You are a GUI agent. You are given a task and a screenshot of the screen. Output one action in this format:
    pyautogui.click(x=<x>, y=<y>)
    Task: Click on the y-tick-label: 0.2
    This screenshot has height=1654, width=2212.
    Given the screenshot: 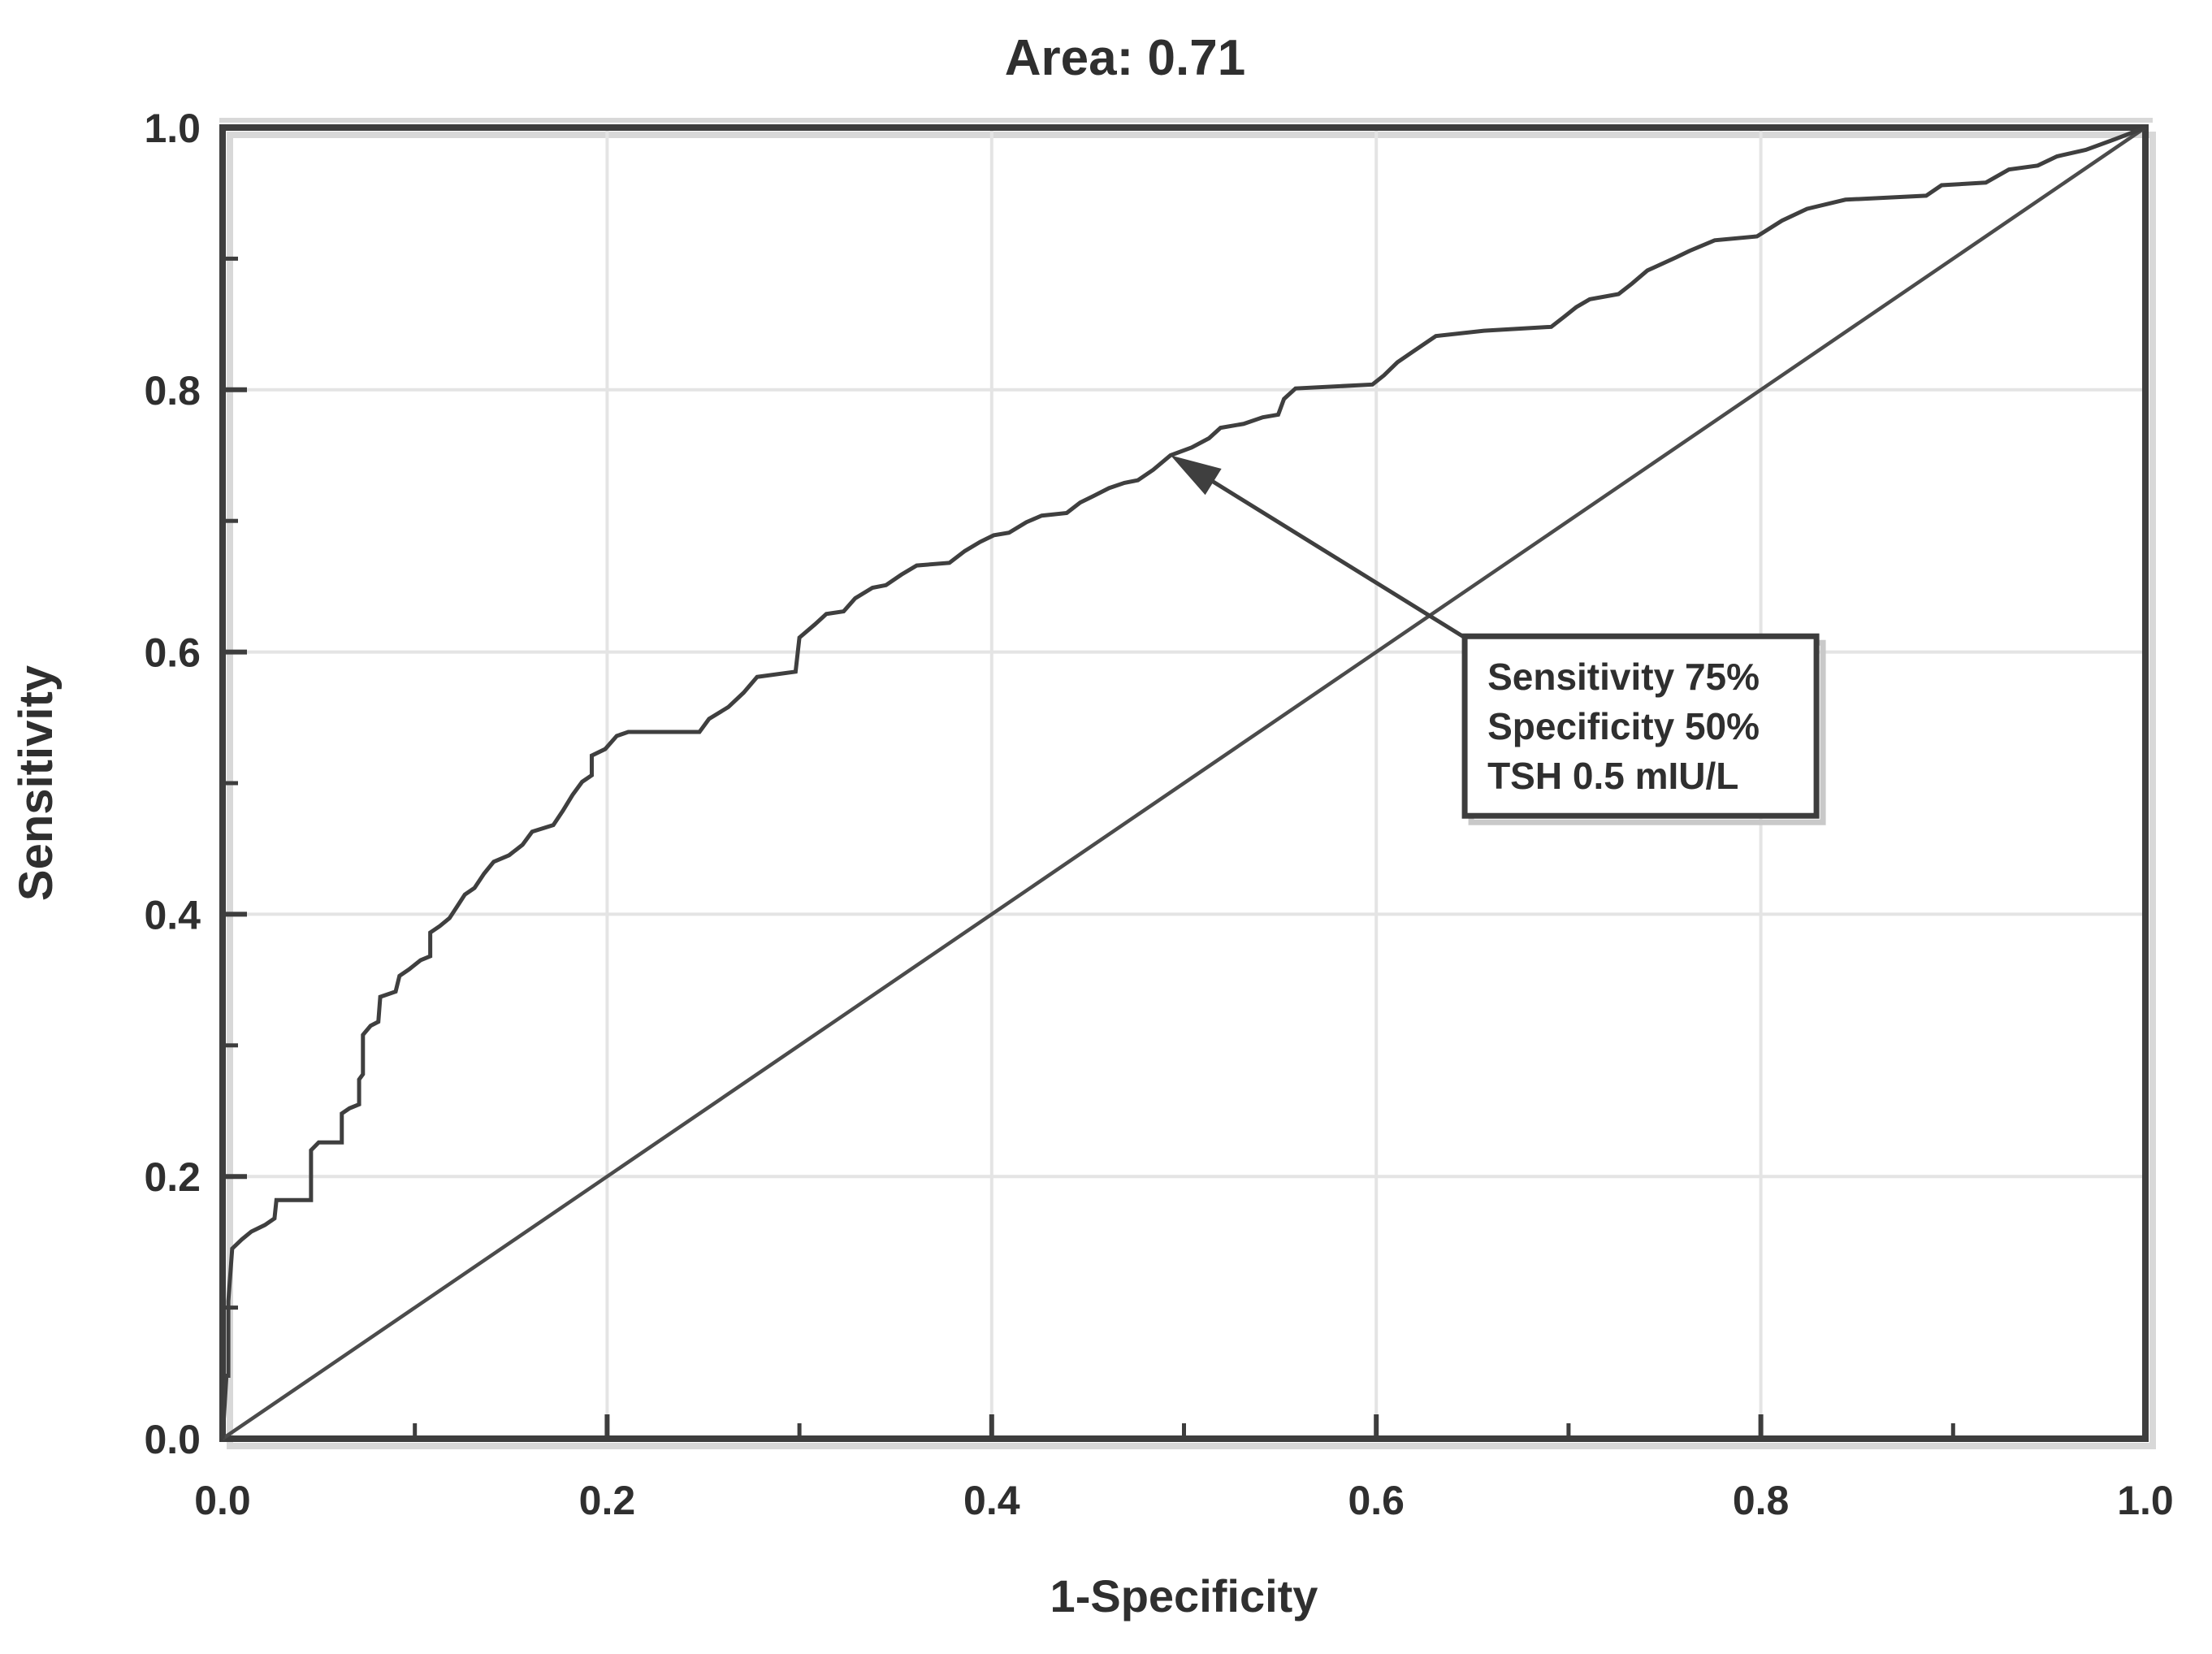 What is the action you would take?
    pyautogui.click(x=172, y=1177)
    